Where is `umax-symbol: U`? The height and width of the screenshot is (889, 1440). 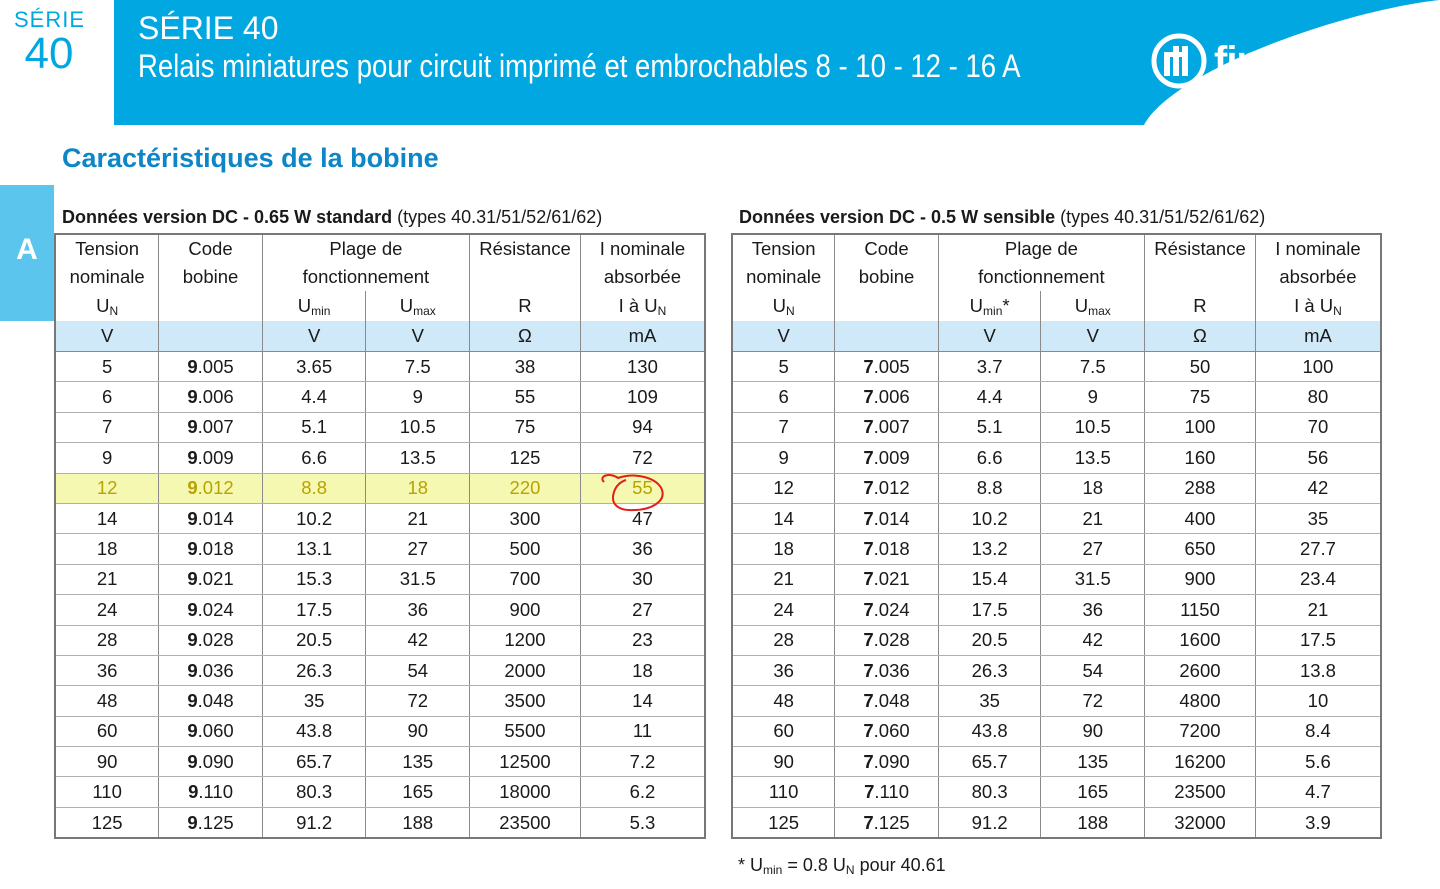 umax-symbol: U is located at coordinates (406, 305).